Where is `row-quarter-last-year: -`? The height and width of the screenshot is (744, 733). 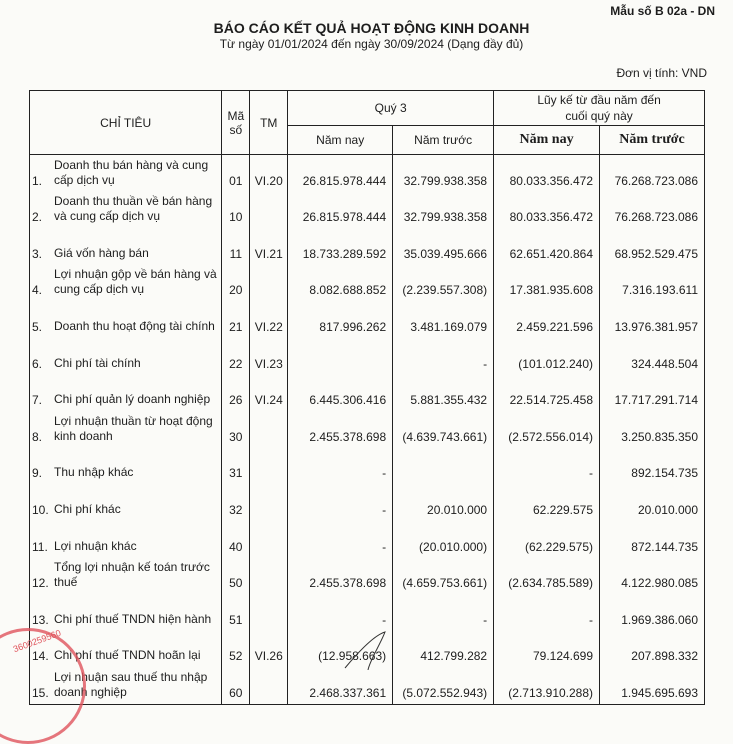
row-quarter-last-year: - is located at coordinates (443, 612).